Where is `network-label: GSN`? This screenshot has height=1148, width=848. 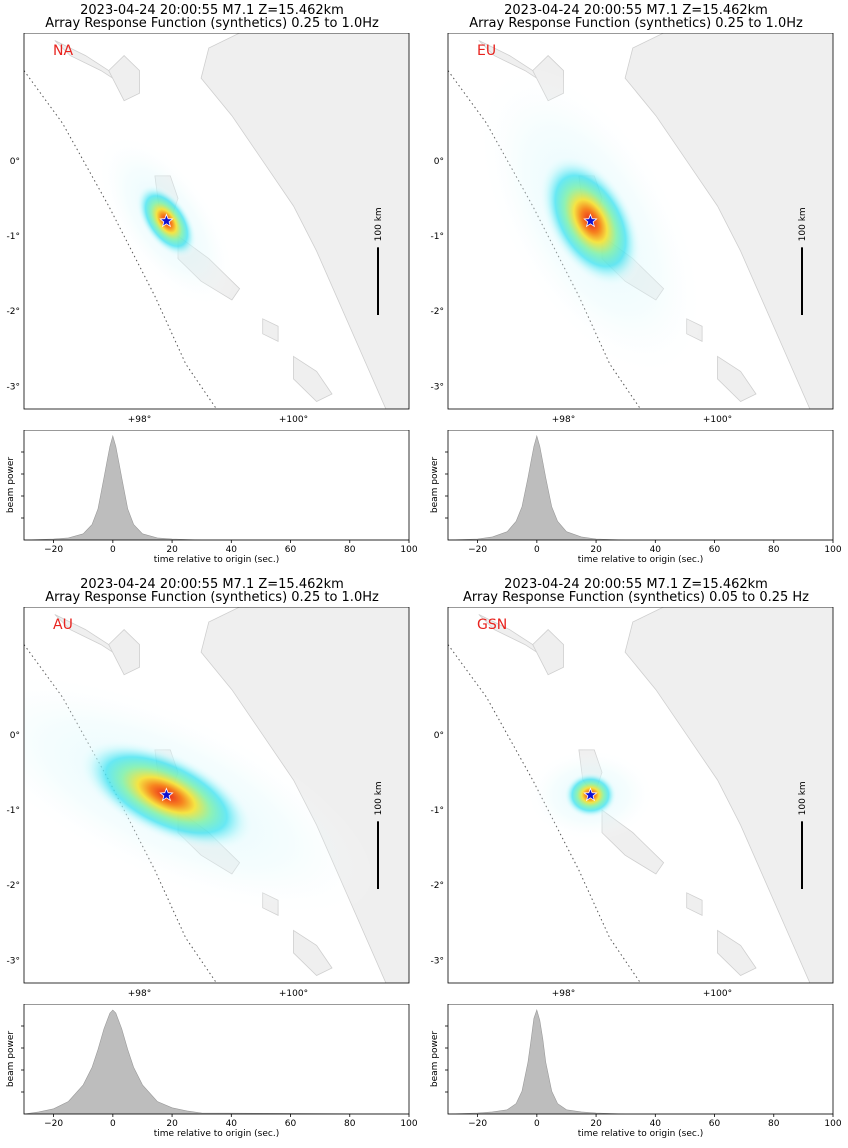
network-label: GSN is located at coordinates (492, 625).